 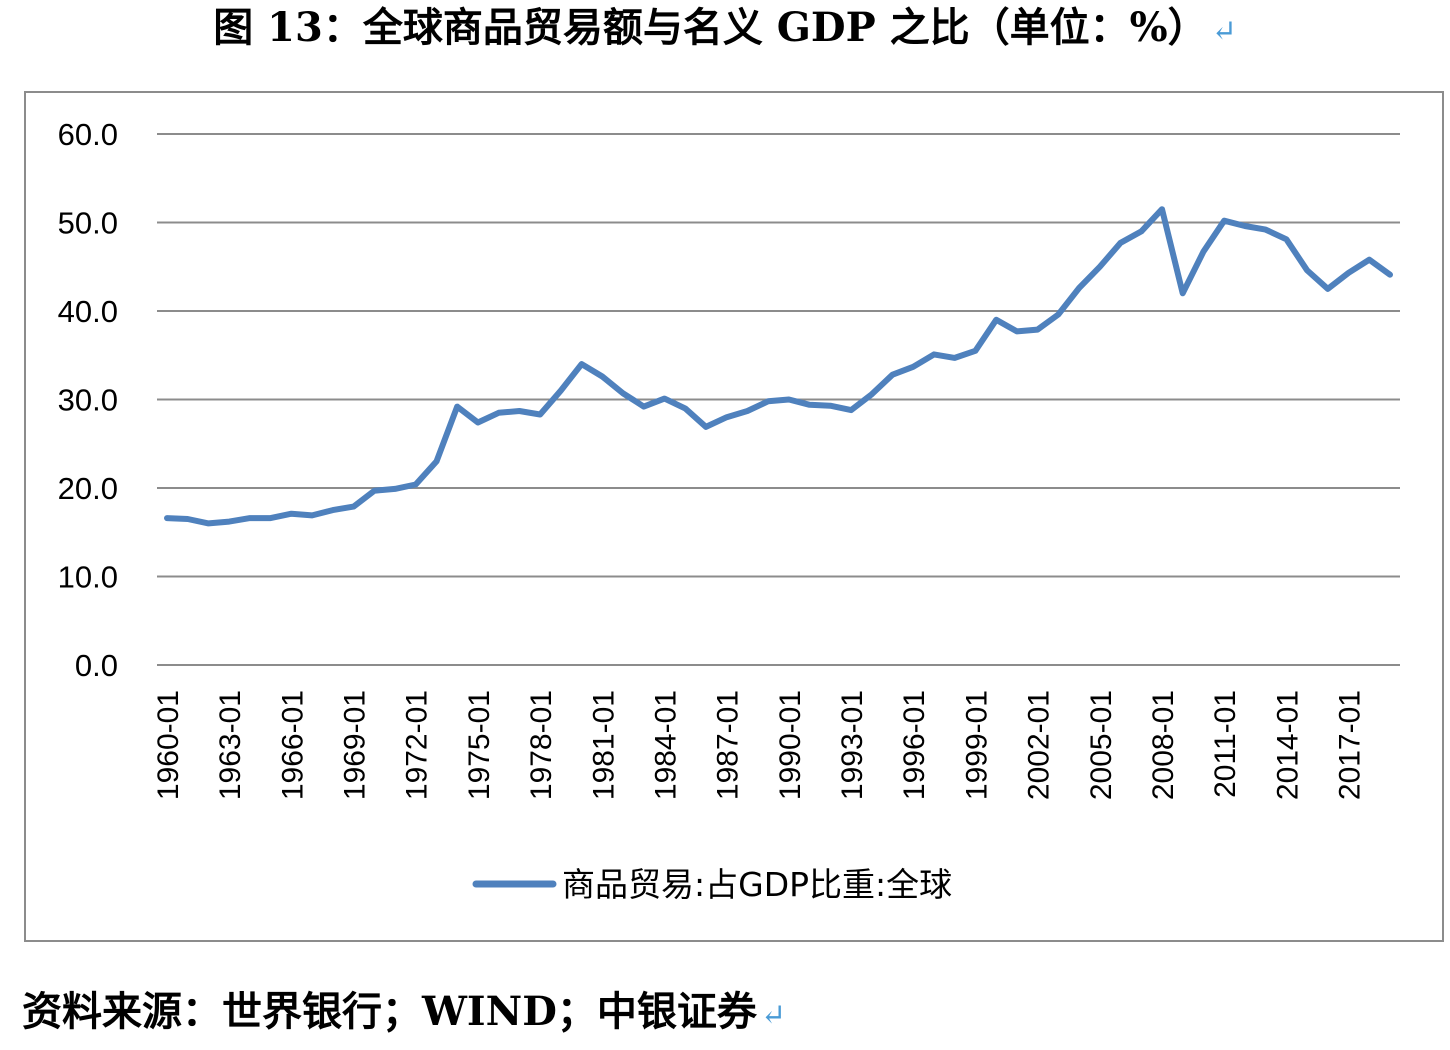 I want to click on y-axis-ticks: 0.0 10.0 20.0 30.0 40.0 50.0 60.0, so click(x=88, y=400).